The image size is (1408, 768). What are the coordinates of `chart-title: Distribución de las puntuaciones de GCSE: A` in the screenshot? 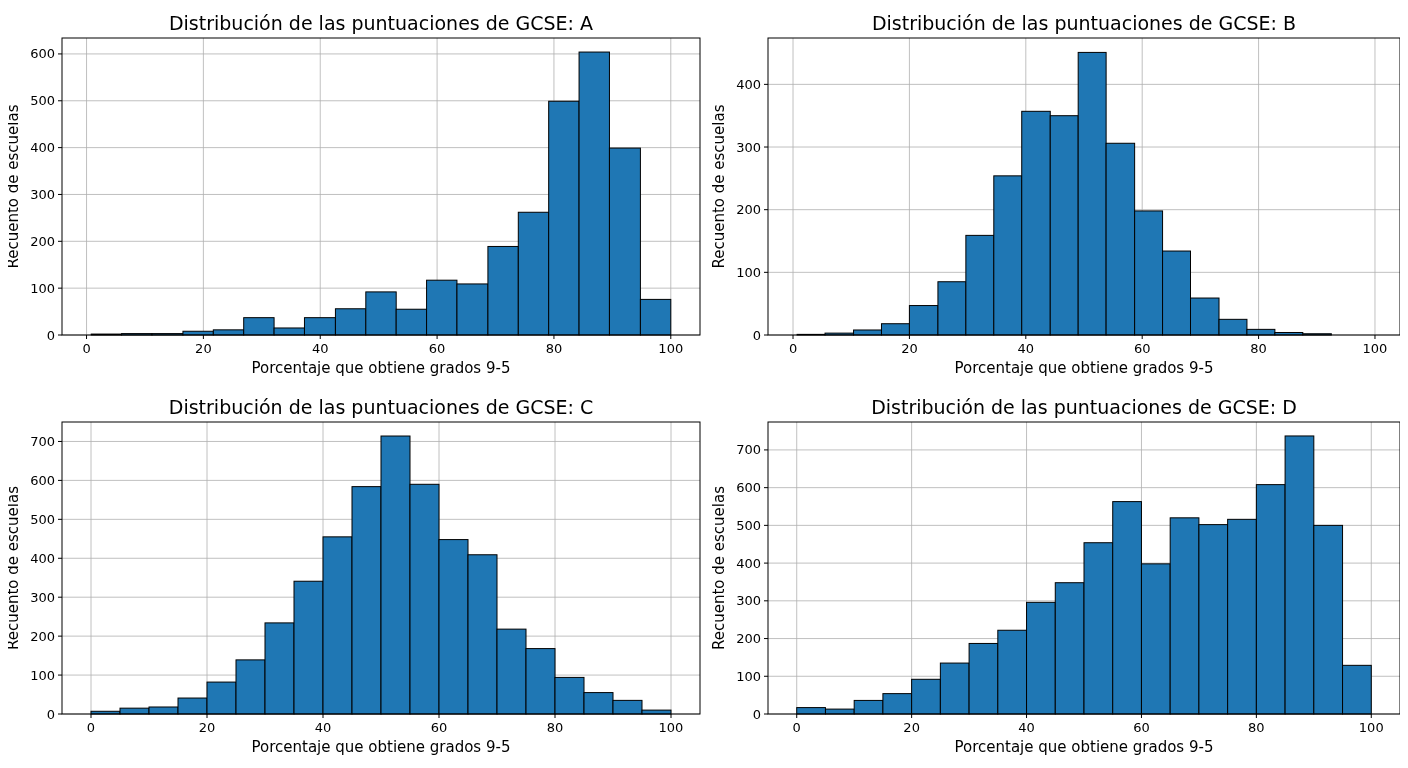 It's located at (381, 23).